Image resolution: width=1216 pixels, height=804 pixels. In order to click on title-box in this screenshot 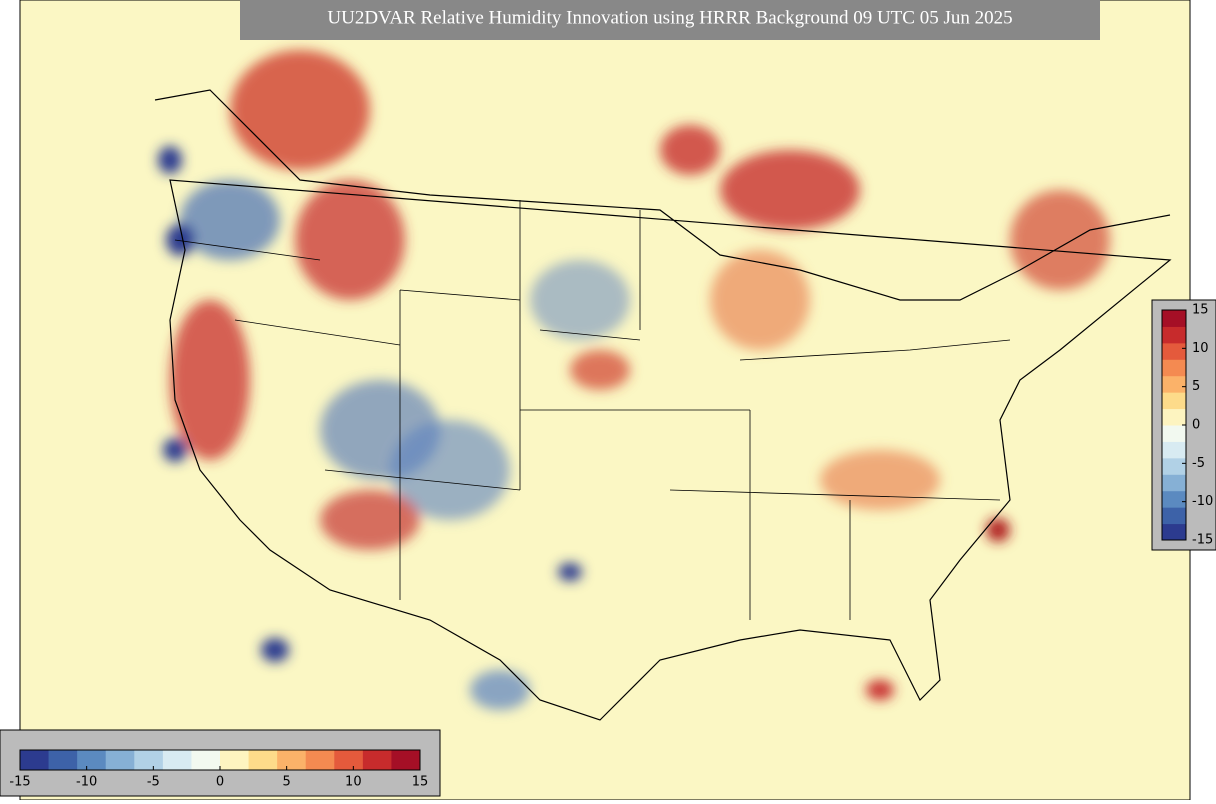, I will do `click(670, 20)`.